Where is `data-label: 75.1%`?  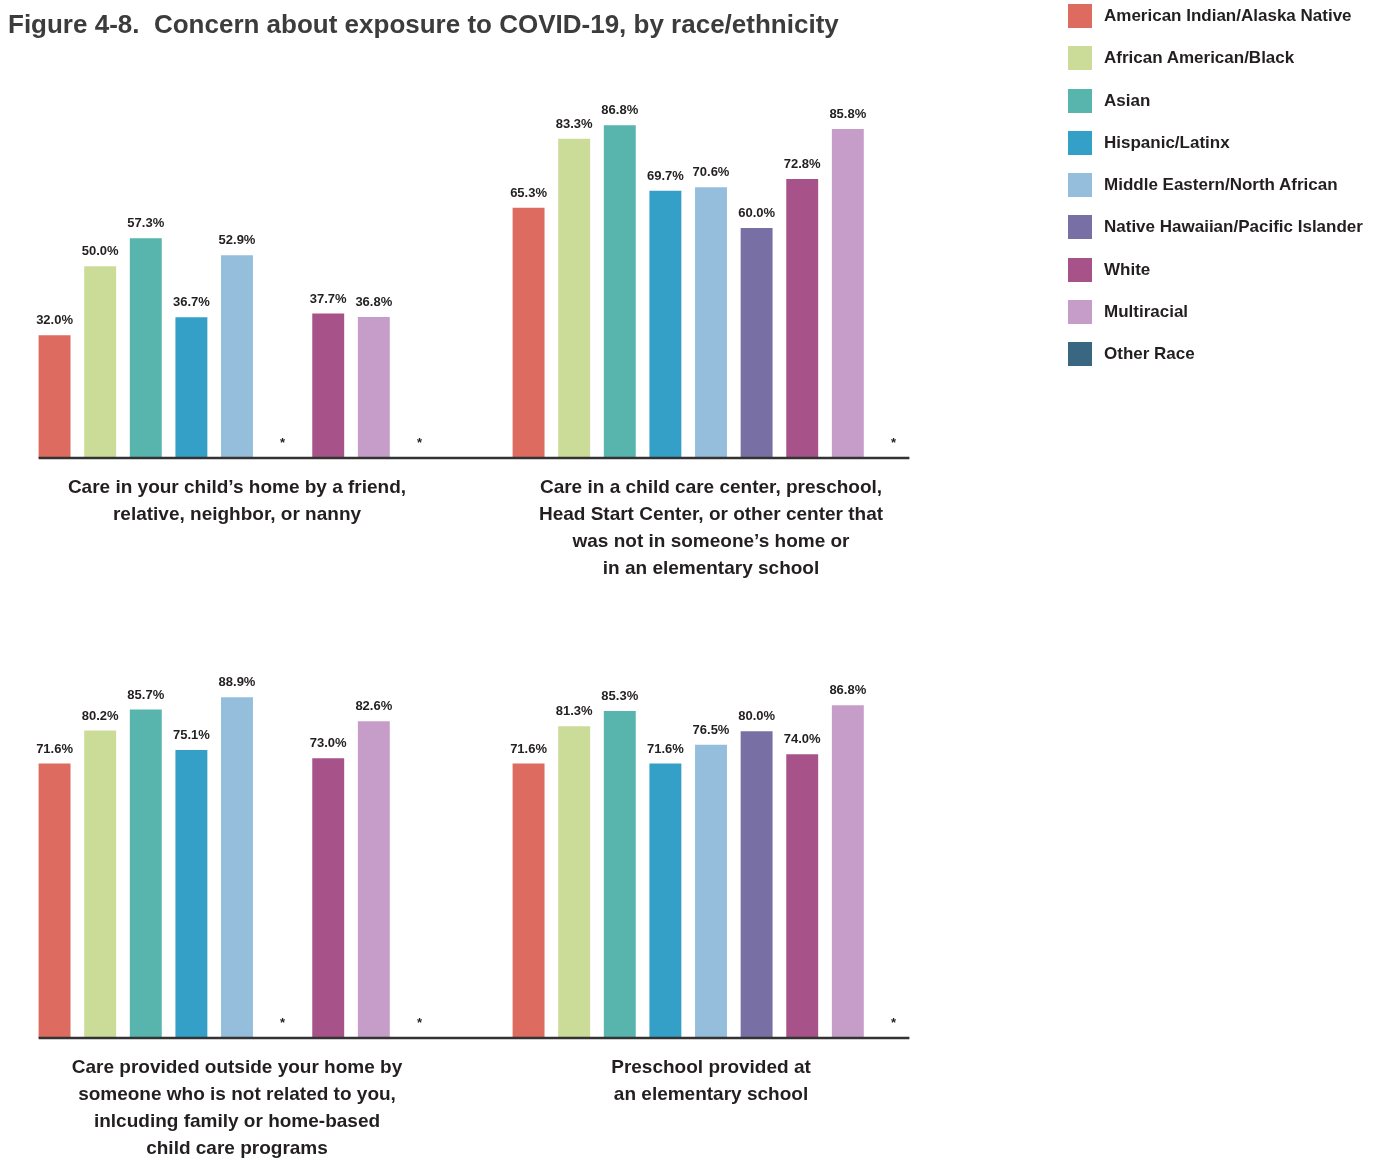
data-label: 75.1% is located at coordinates (191, 735).